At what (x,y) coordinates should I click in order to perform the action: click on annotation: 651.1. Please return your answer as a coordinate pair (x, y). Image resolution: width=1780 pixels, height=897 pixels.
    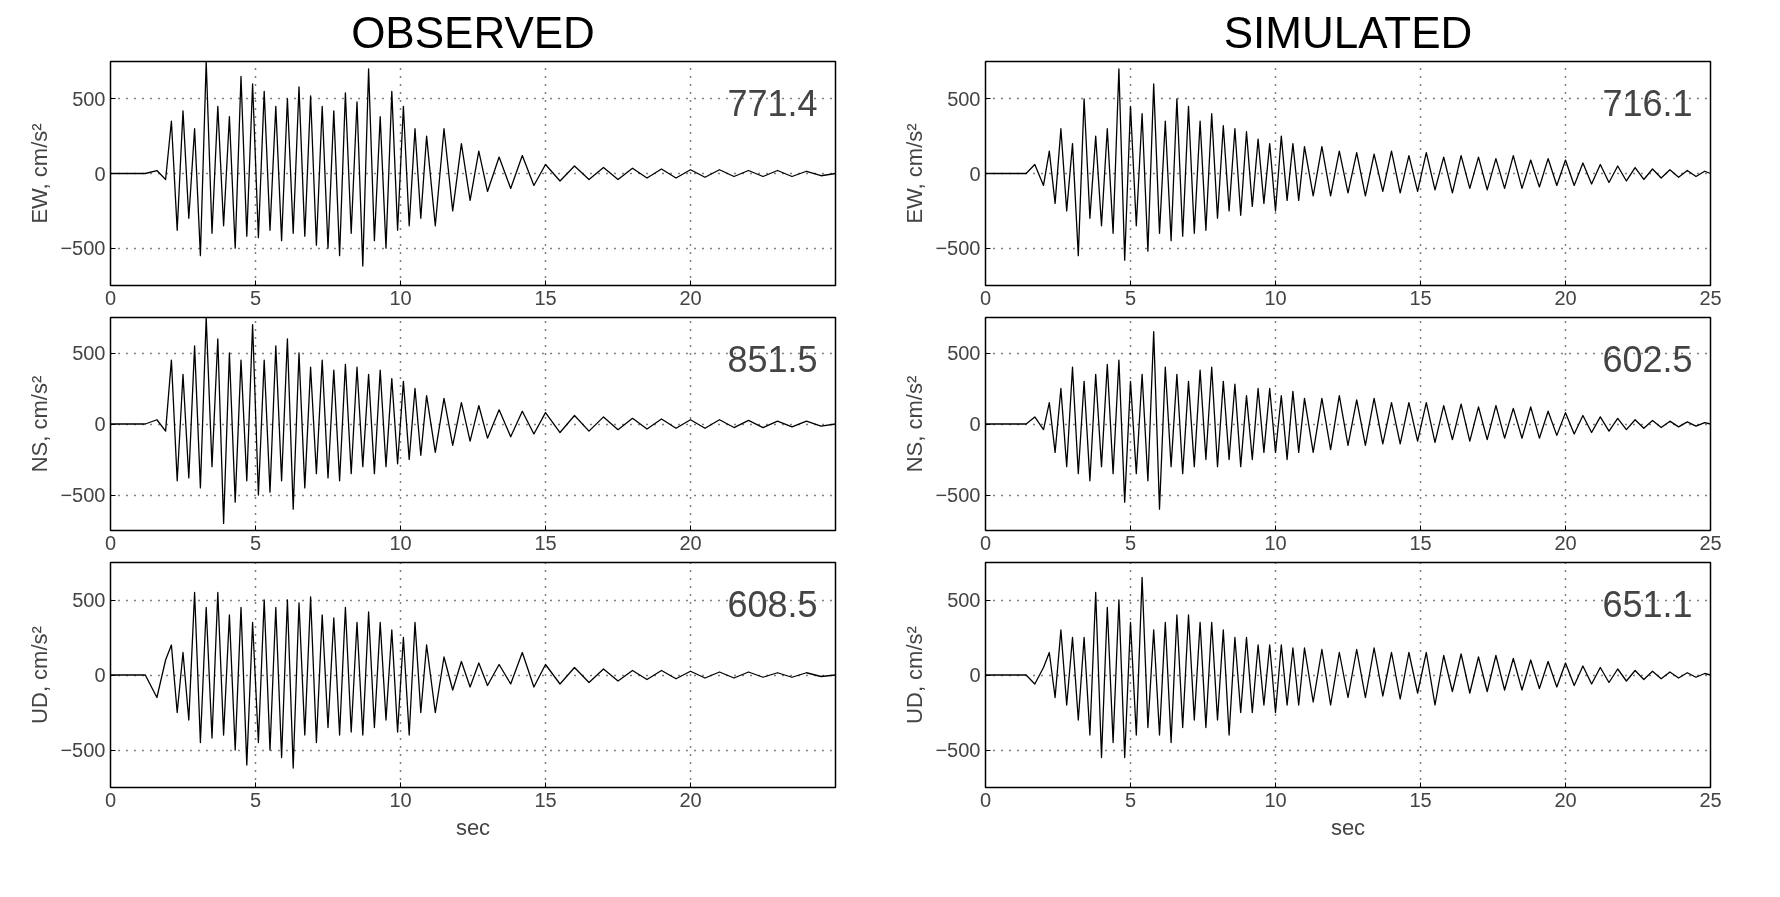
    Looking at the image, I should click on (1647, 604).